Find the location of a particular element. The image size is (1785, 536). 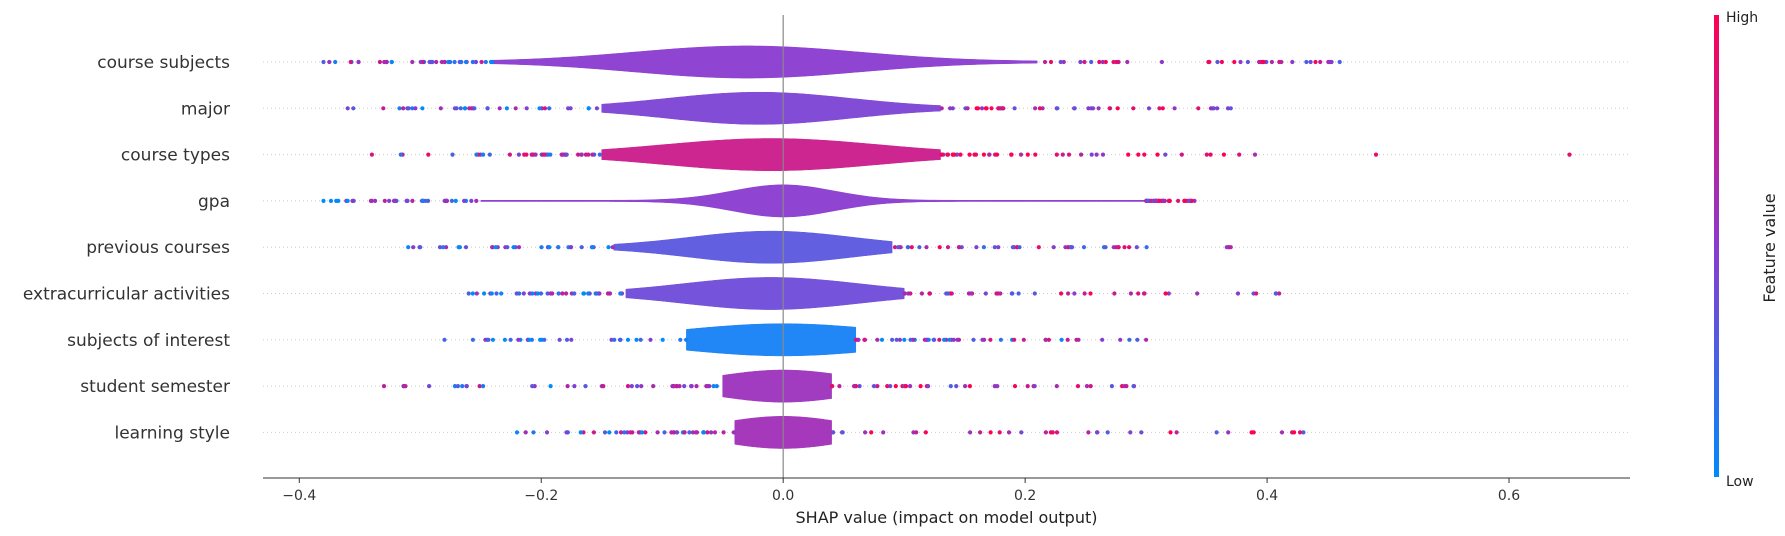

feature-label: extracurricular activities is located at coordinates (126, 295).